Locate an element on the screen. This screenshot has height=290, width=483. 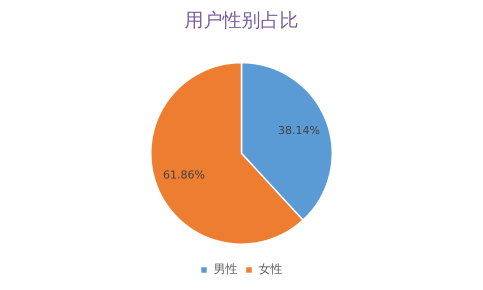
data-label: 38.14% is located at coordinates (299, 130).